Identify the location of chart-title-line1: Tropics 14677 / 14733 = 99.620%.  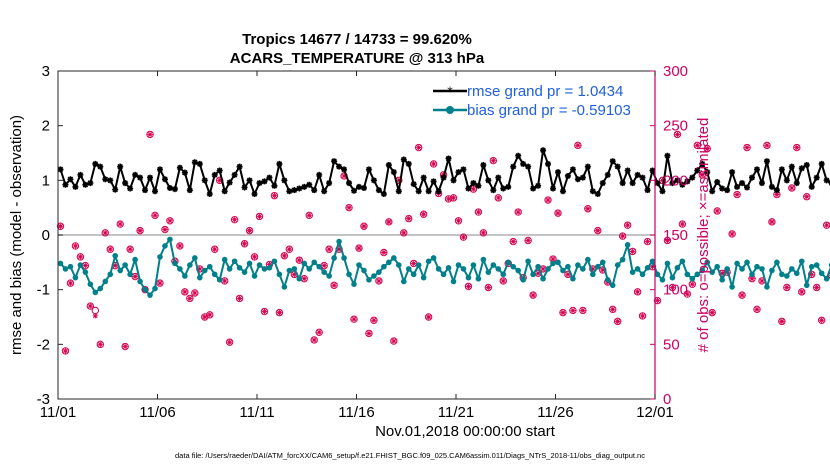
(357, 39).